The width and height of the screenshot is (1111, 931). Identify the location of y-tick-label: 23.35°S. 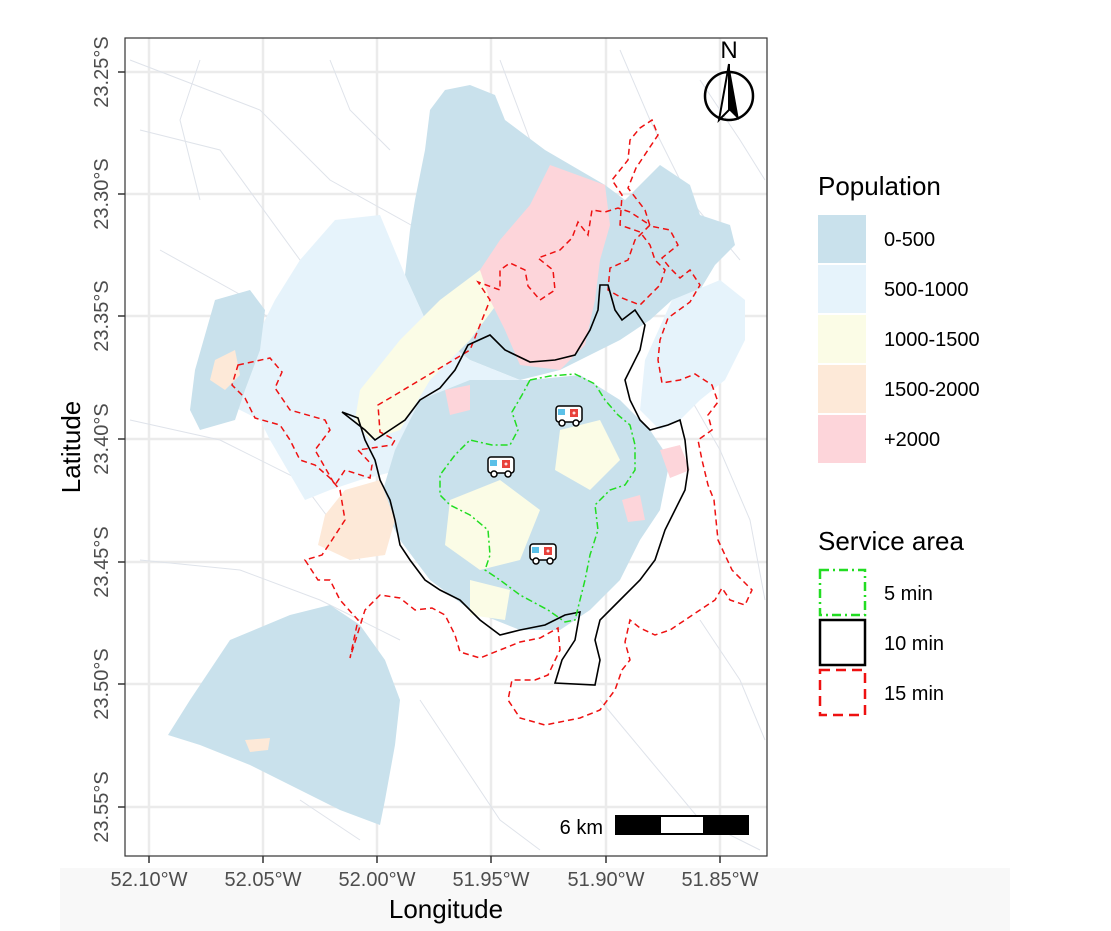
(102, 315).